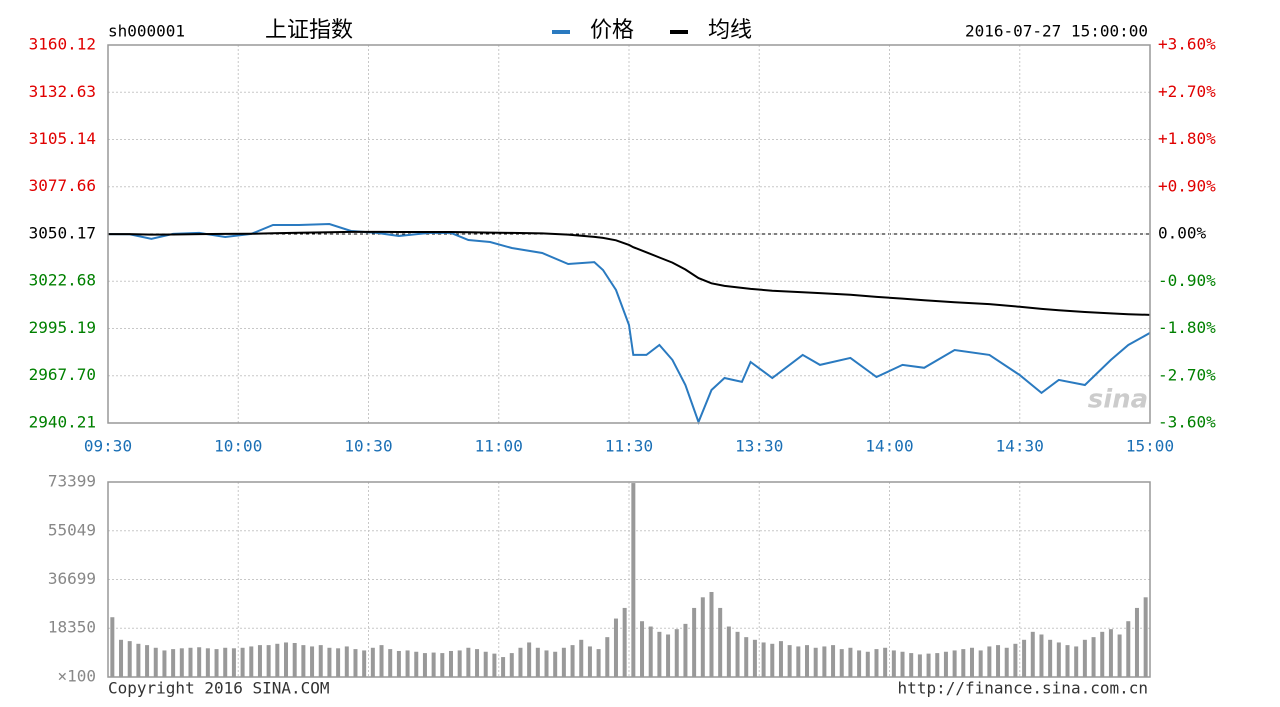  I want to click on series-line, so click(629, 273).